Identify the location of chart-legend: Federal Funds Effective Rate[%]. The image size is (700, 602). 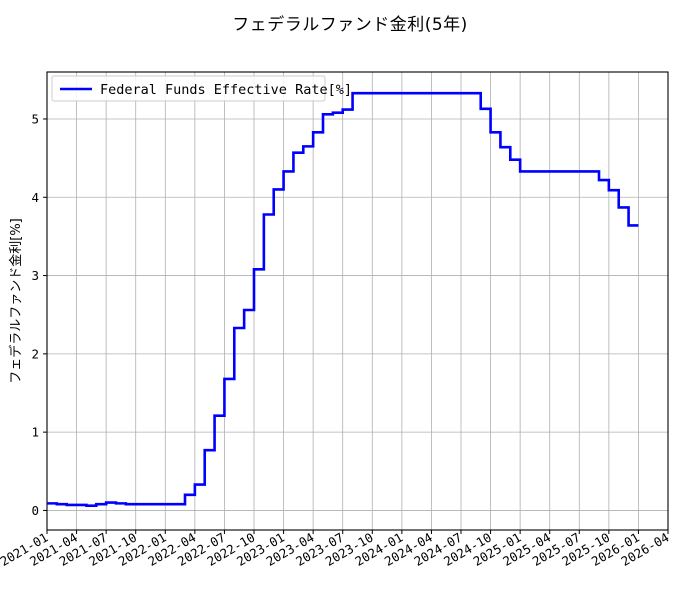
(201, 88).